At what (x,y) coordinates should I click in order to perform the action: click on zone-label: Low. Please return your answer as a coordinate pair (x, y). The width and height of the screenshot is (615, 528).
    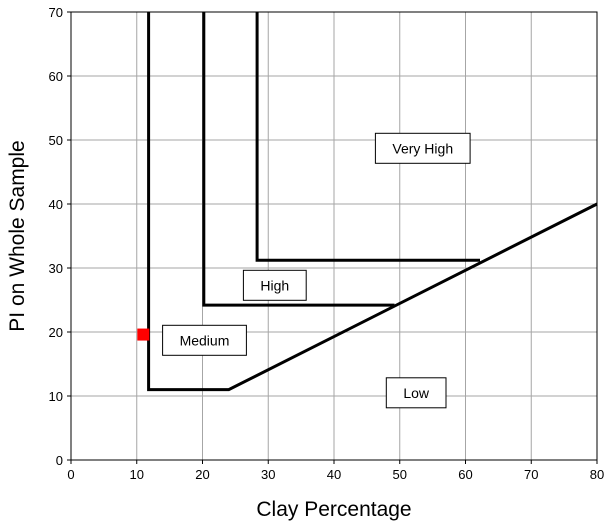
    Looking at the image, I should click on (416, 393).